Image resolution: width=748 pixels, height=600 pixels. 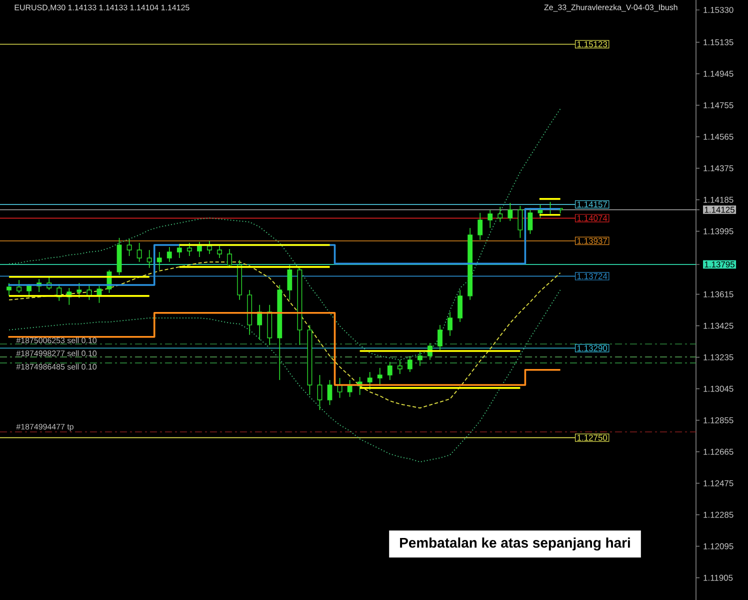 What do you see at coordinates (719, 42) in the screenshot?
I see `y-tick-label: 1.15135` at bounding box center [719, 42].